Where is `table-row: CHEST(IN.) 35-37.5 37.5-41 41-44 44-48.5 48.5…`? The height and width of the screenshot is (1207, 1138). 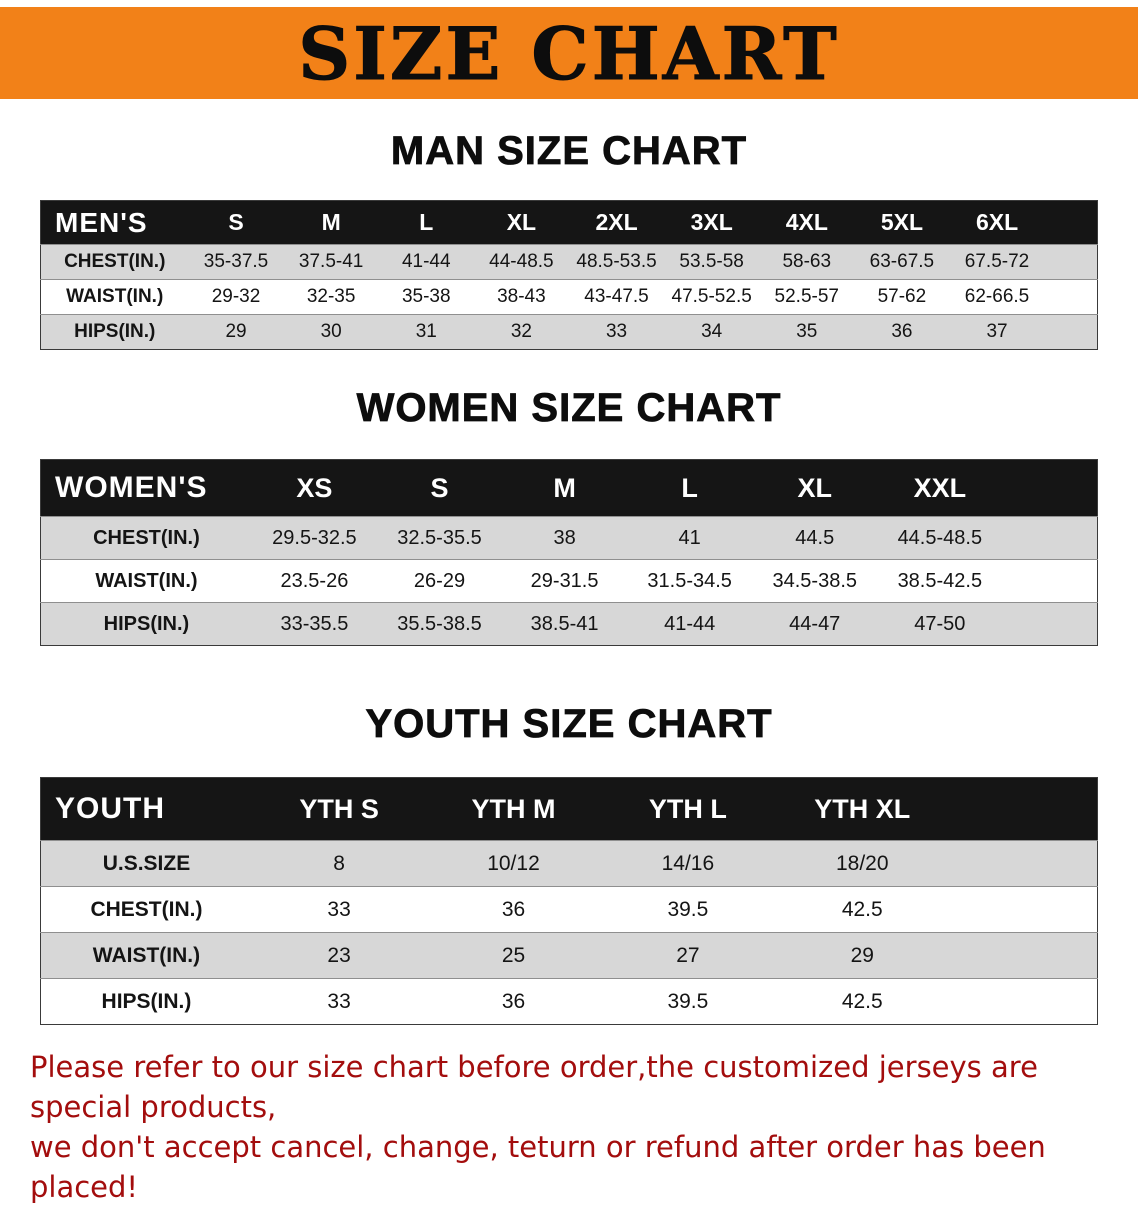 table-row: CHEST(IN.) 35-37.5 37.5-41 41-44 44-48.5 48.5… is located at coordinates (569, 262).